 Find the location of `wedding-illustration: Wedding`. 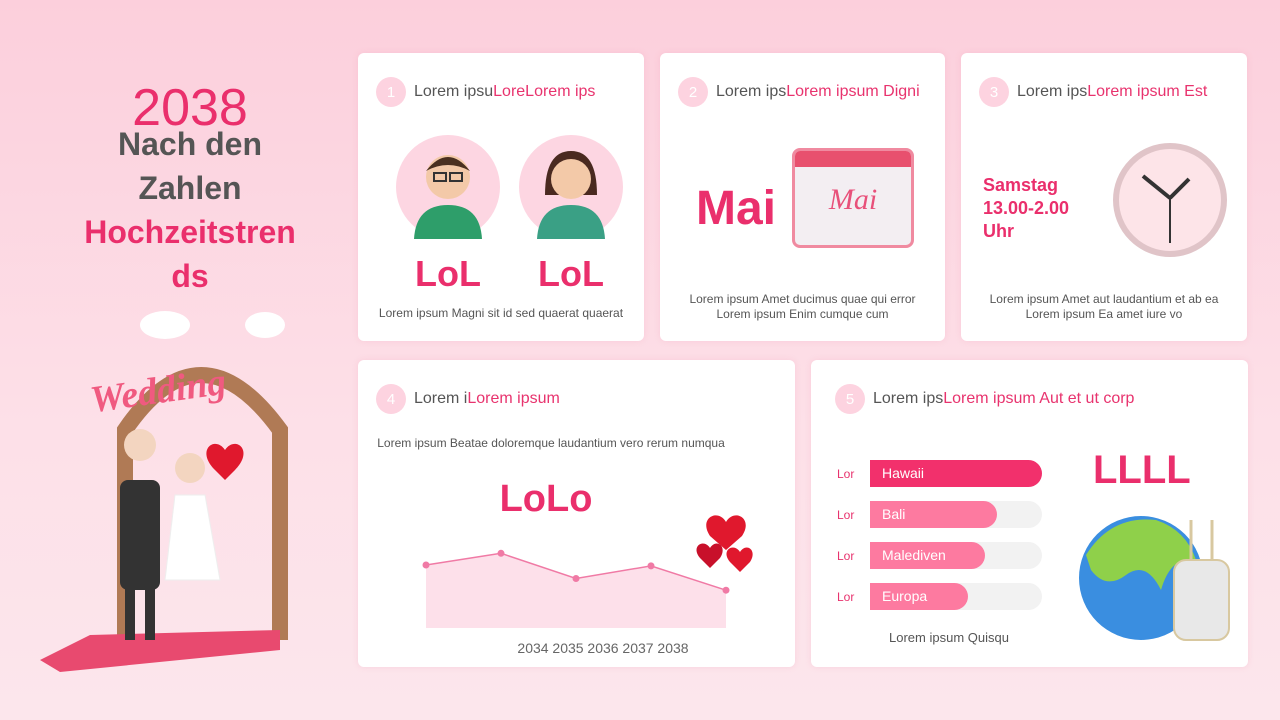

wedding-illustration: Wedding is located at coordinates (164, 491).